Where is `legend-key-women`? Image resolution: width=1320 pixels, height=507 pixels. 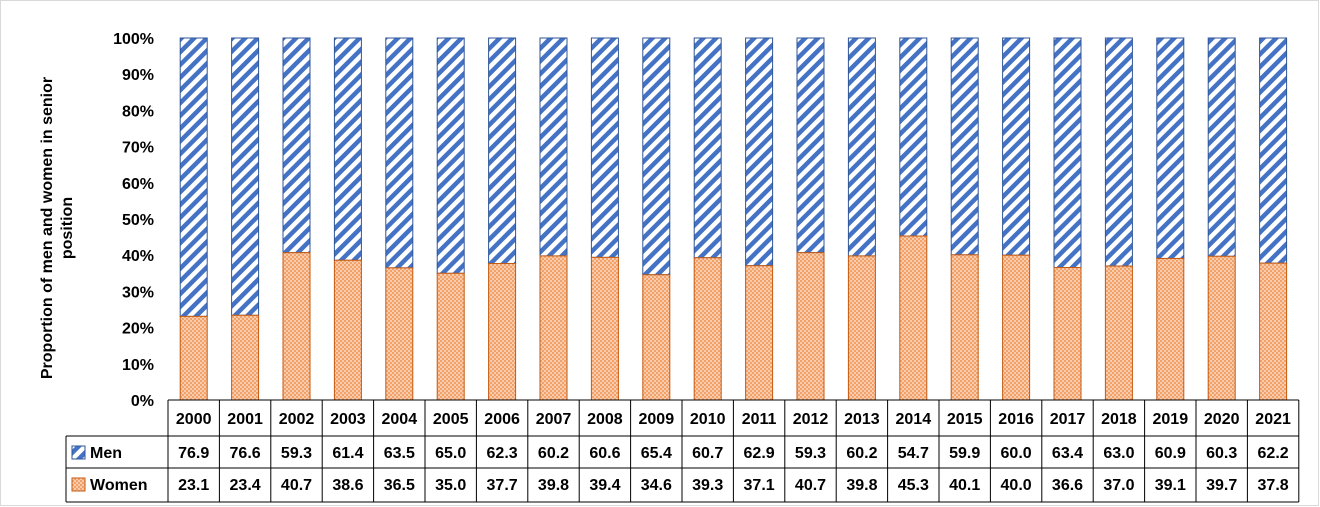 legend-key-women is located at coordinates (78, 484).